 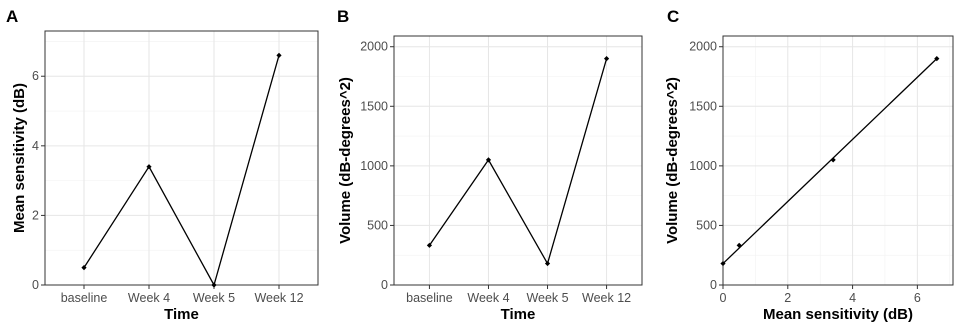 What do you see at coordinates (35, 215) in the screenshot?
I see `y-tick-label: 2` at bounding box center [35, 215].